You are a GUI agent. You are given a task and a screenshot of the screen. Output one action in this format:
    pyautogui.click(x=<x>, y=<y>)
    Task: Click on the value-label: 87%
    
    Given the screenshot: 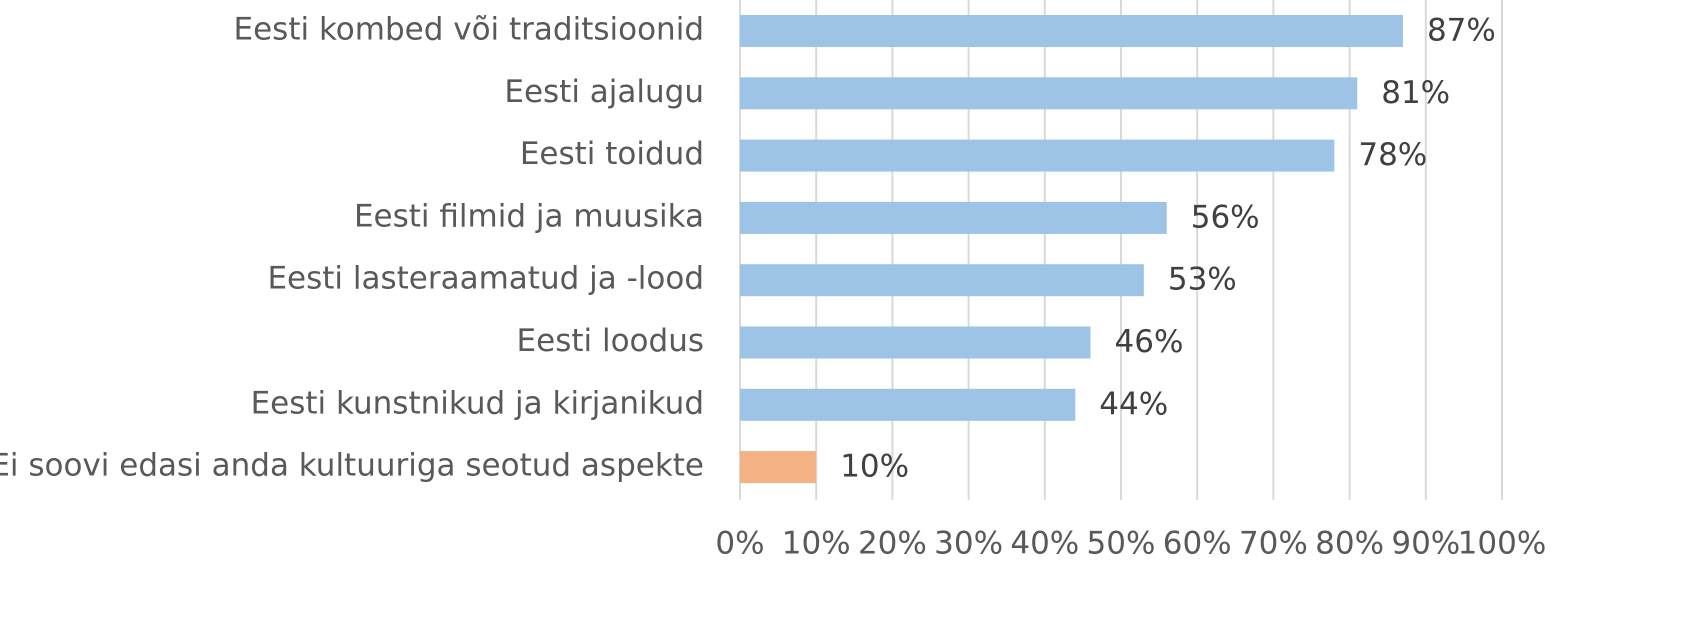 What is the action you would take?
    pyautogui.click(x=1461, y=31)
    